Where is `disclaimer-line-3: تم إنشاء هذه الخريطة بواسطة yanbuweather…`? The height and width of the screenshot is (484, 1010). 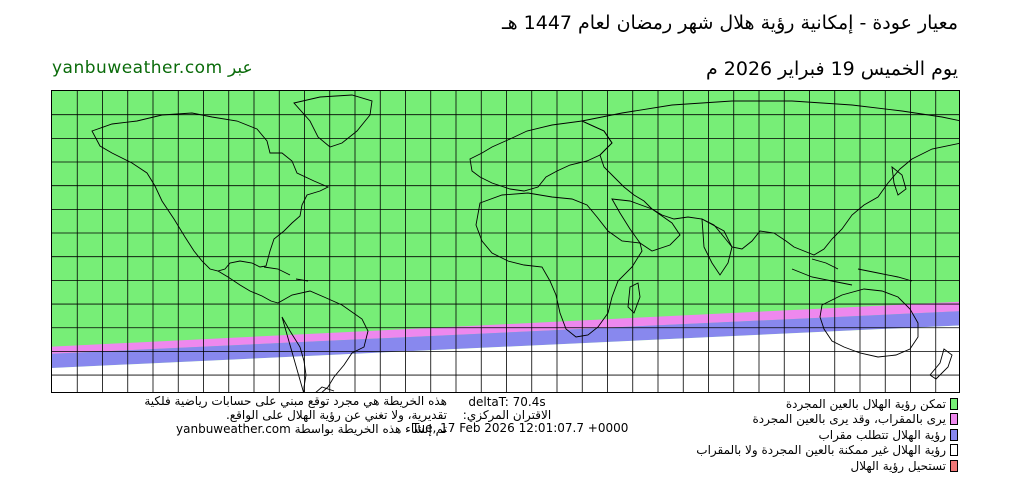 disclaimer-line-3: تم إنشاء هذه الخريطة بواسطة yanbuweather… is located at coordinates (311, 429).